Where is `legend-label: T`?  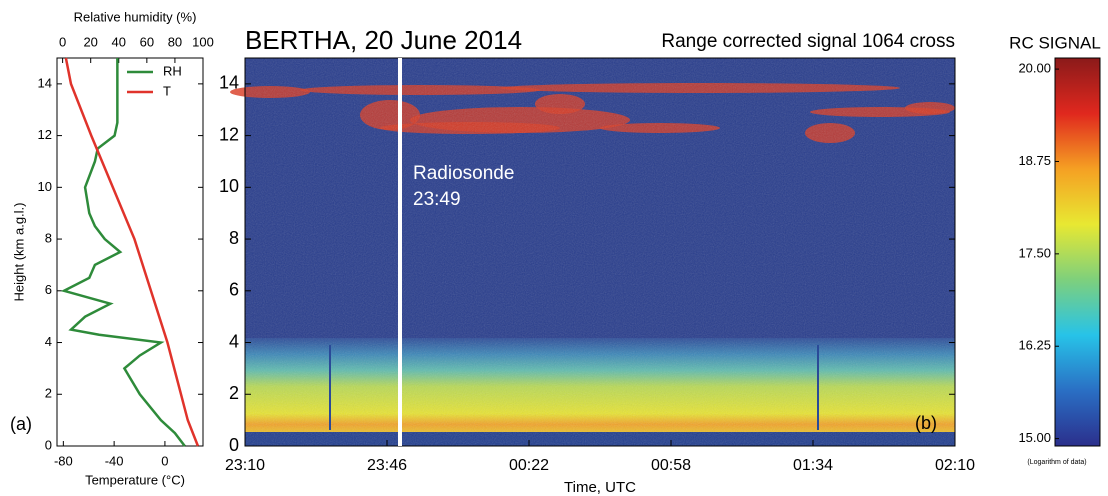 legend-label: T is located at coordinates (167, 90).